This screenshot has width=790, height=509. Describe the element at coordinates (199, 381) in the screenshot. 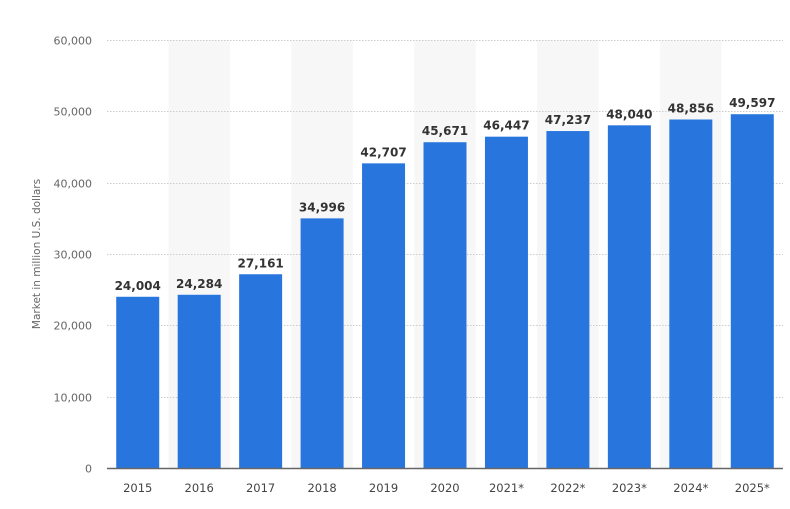

I see `bar-2016` at that location.